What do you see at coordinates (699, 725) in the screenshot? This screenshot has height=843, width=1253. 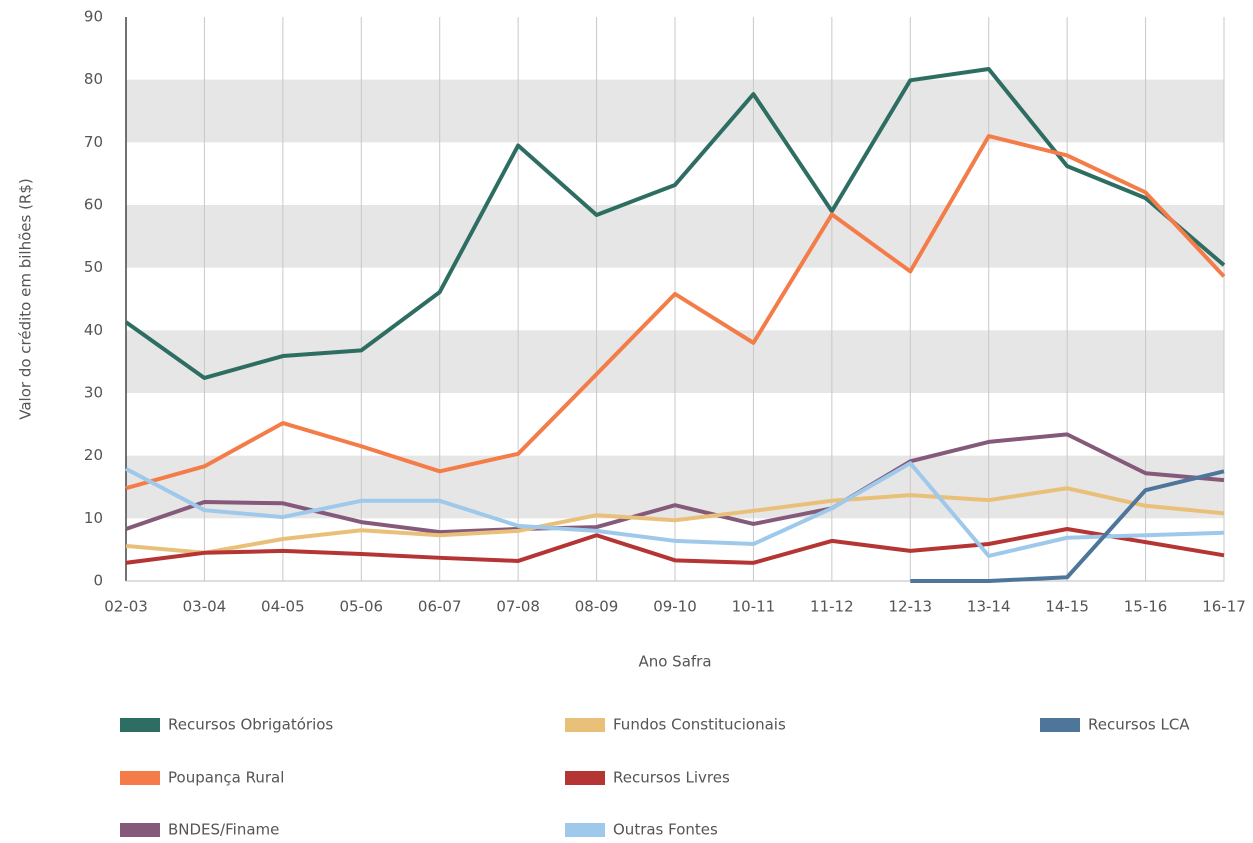 I see `legend-label: Fundos Constitucionais` at bounding box center [699, 725].